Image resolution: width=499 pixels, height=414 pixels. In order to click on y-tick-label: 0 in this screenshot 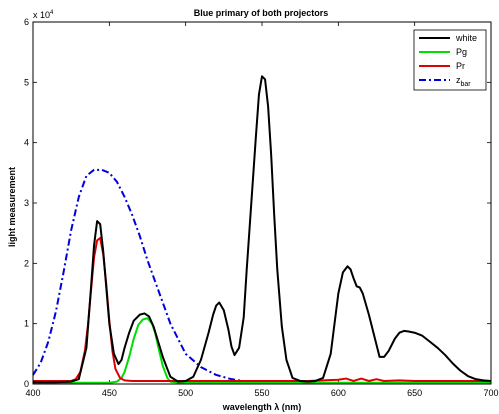, I will do `click(26, 384)`.